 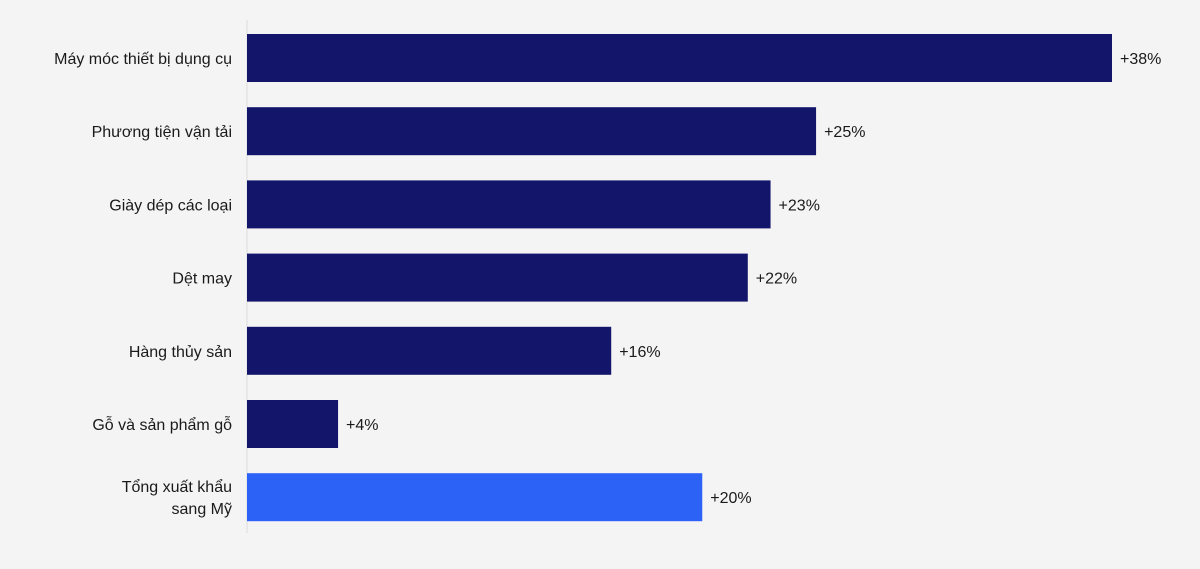 What do you see at coordinates (180, 352) in the screenshot?
I see `category-label: Hàng thủy sản` at bounding box center [180, 352].